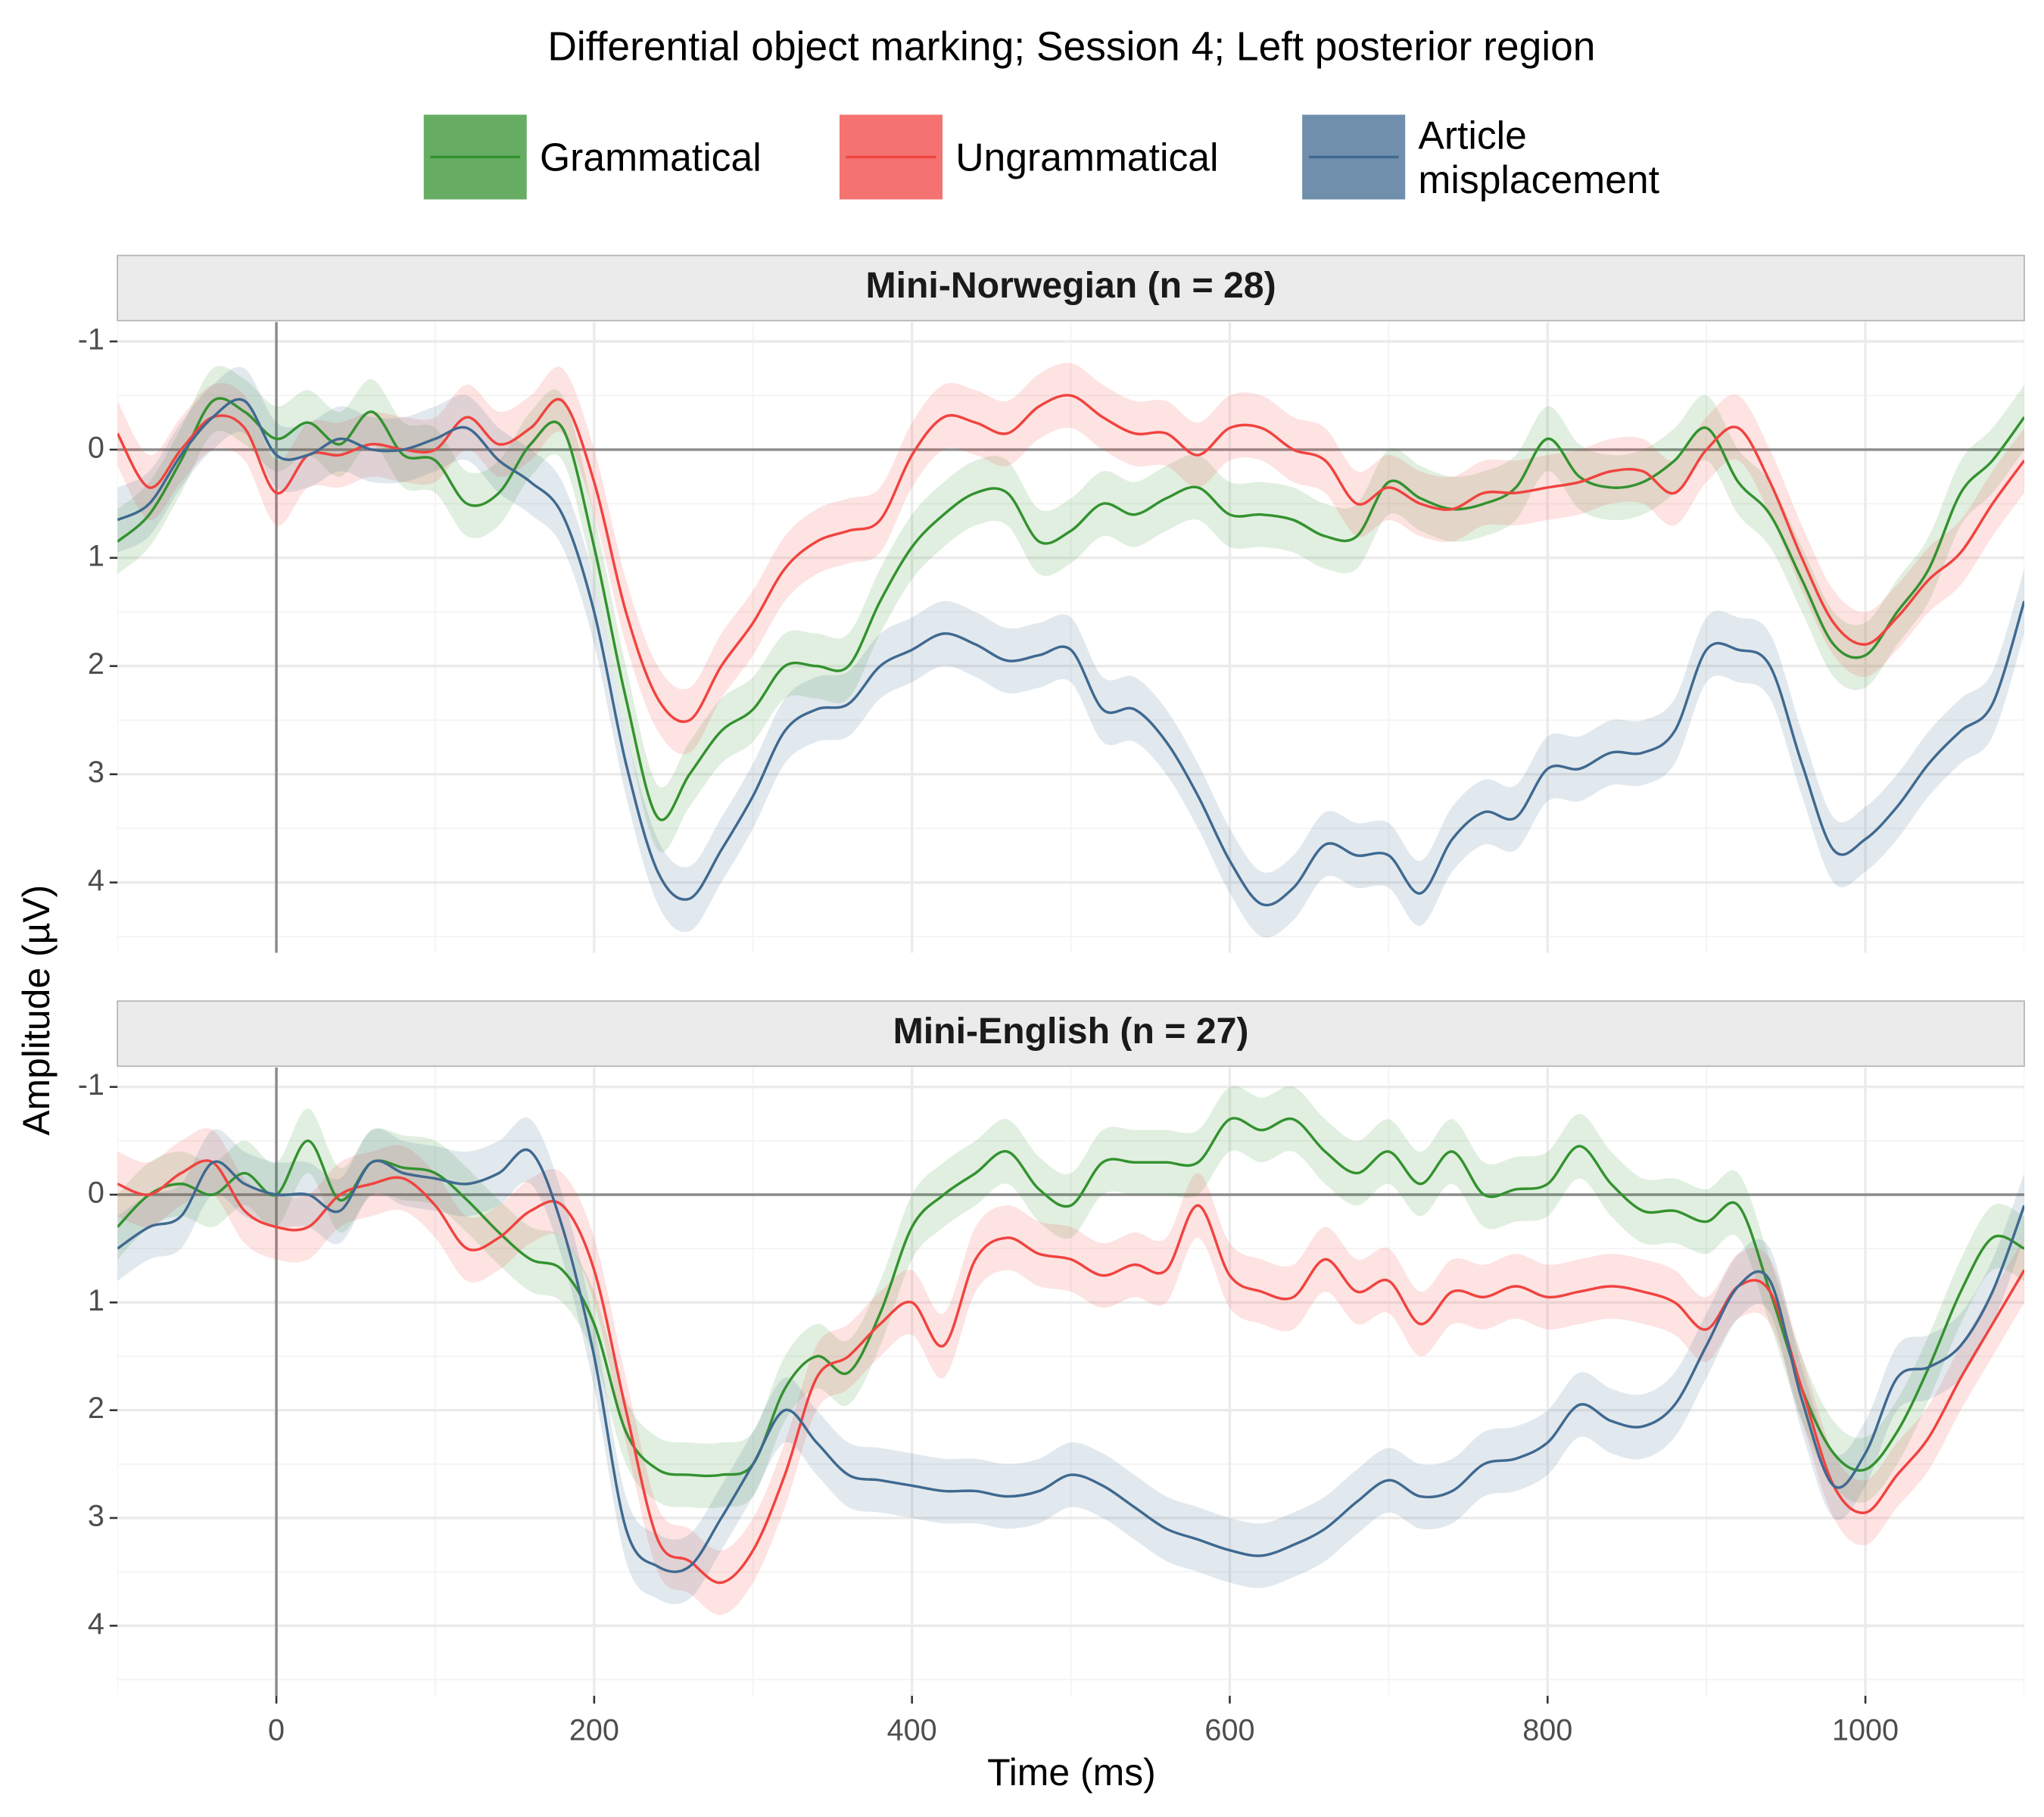  I want to click on facet-title: Mini-English (n = 27), so click(1071, 1031).